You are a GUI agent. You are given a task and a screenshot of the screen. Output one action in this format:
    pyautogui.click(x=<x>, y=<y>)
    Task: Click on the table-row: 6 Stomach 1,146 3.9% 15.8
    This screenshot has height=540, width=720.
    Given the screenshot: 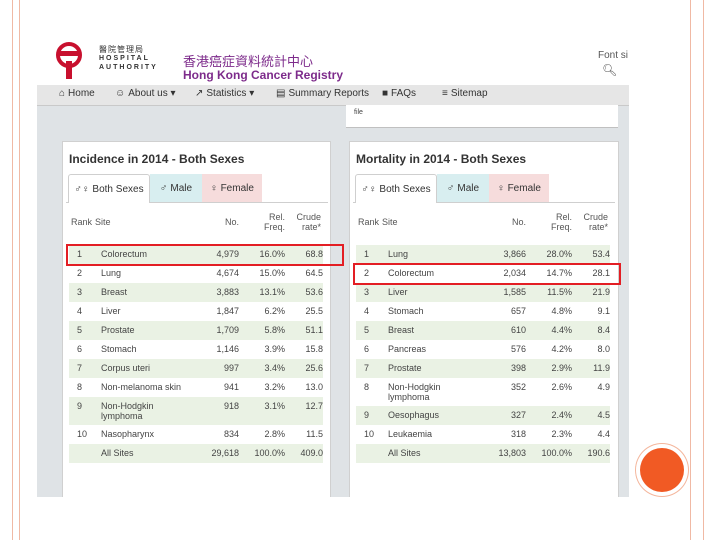 What is the action you would take?
    pyautogui.click(x=196, y=349)
    